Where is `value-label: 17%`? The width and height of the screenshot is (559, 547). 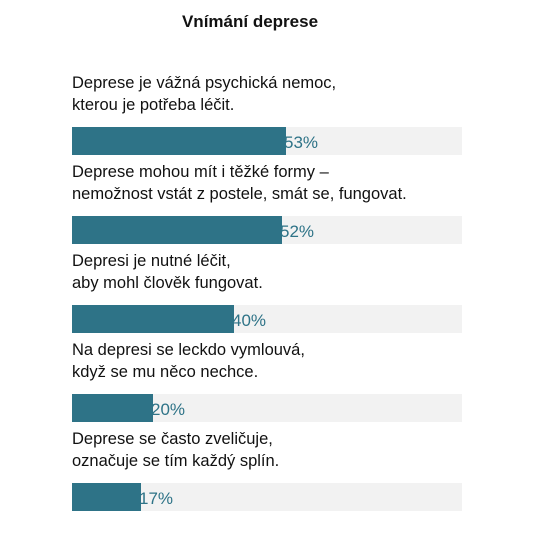
value-label: 17% is located at coordinates (156, 498).